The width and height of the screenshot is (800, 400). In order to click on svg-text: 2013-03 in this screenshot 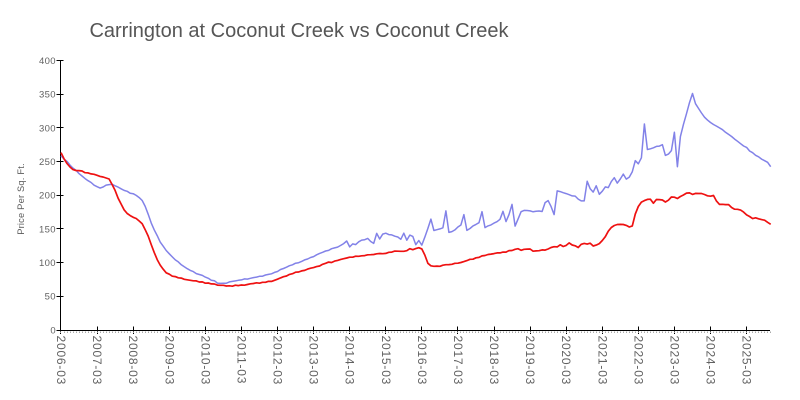, I will do `click(314, 361)`.